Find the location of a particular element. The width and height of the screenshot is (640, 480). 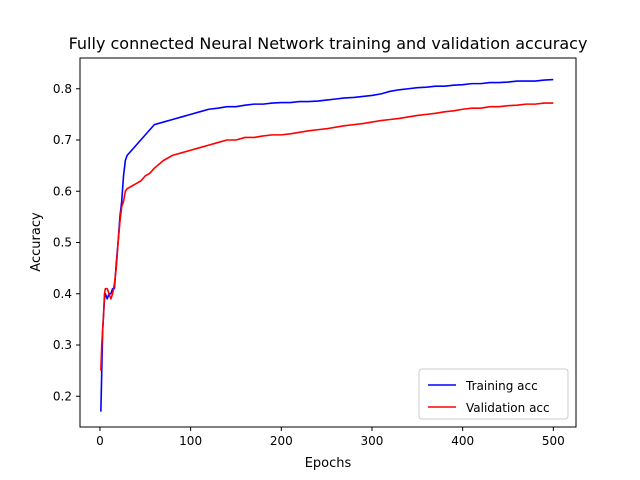

x-axis-label: Epochs is located at coordinates (328, 463).